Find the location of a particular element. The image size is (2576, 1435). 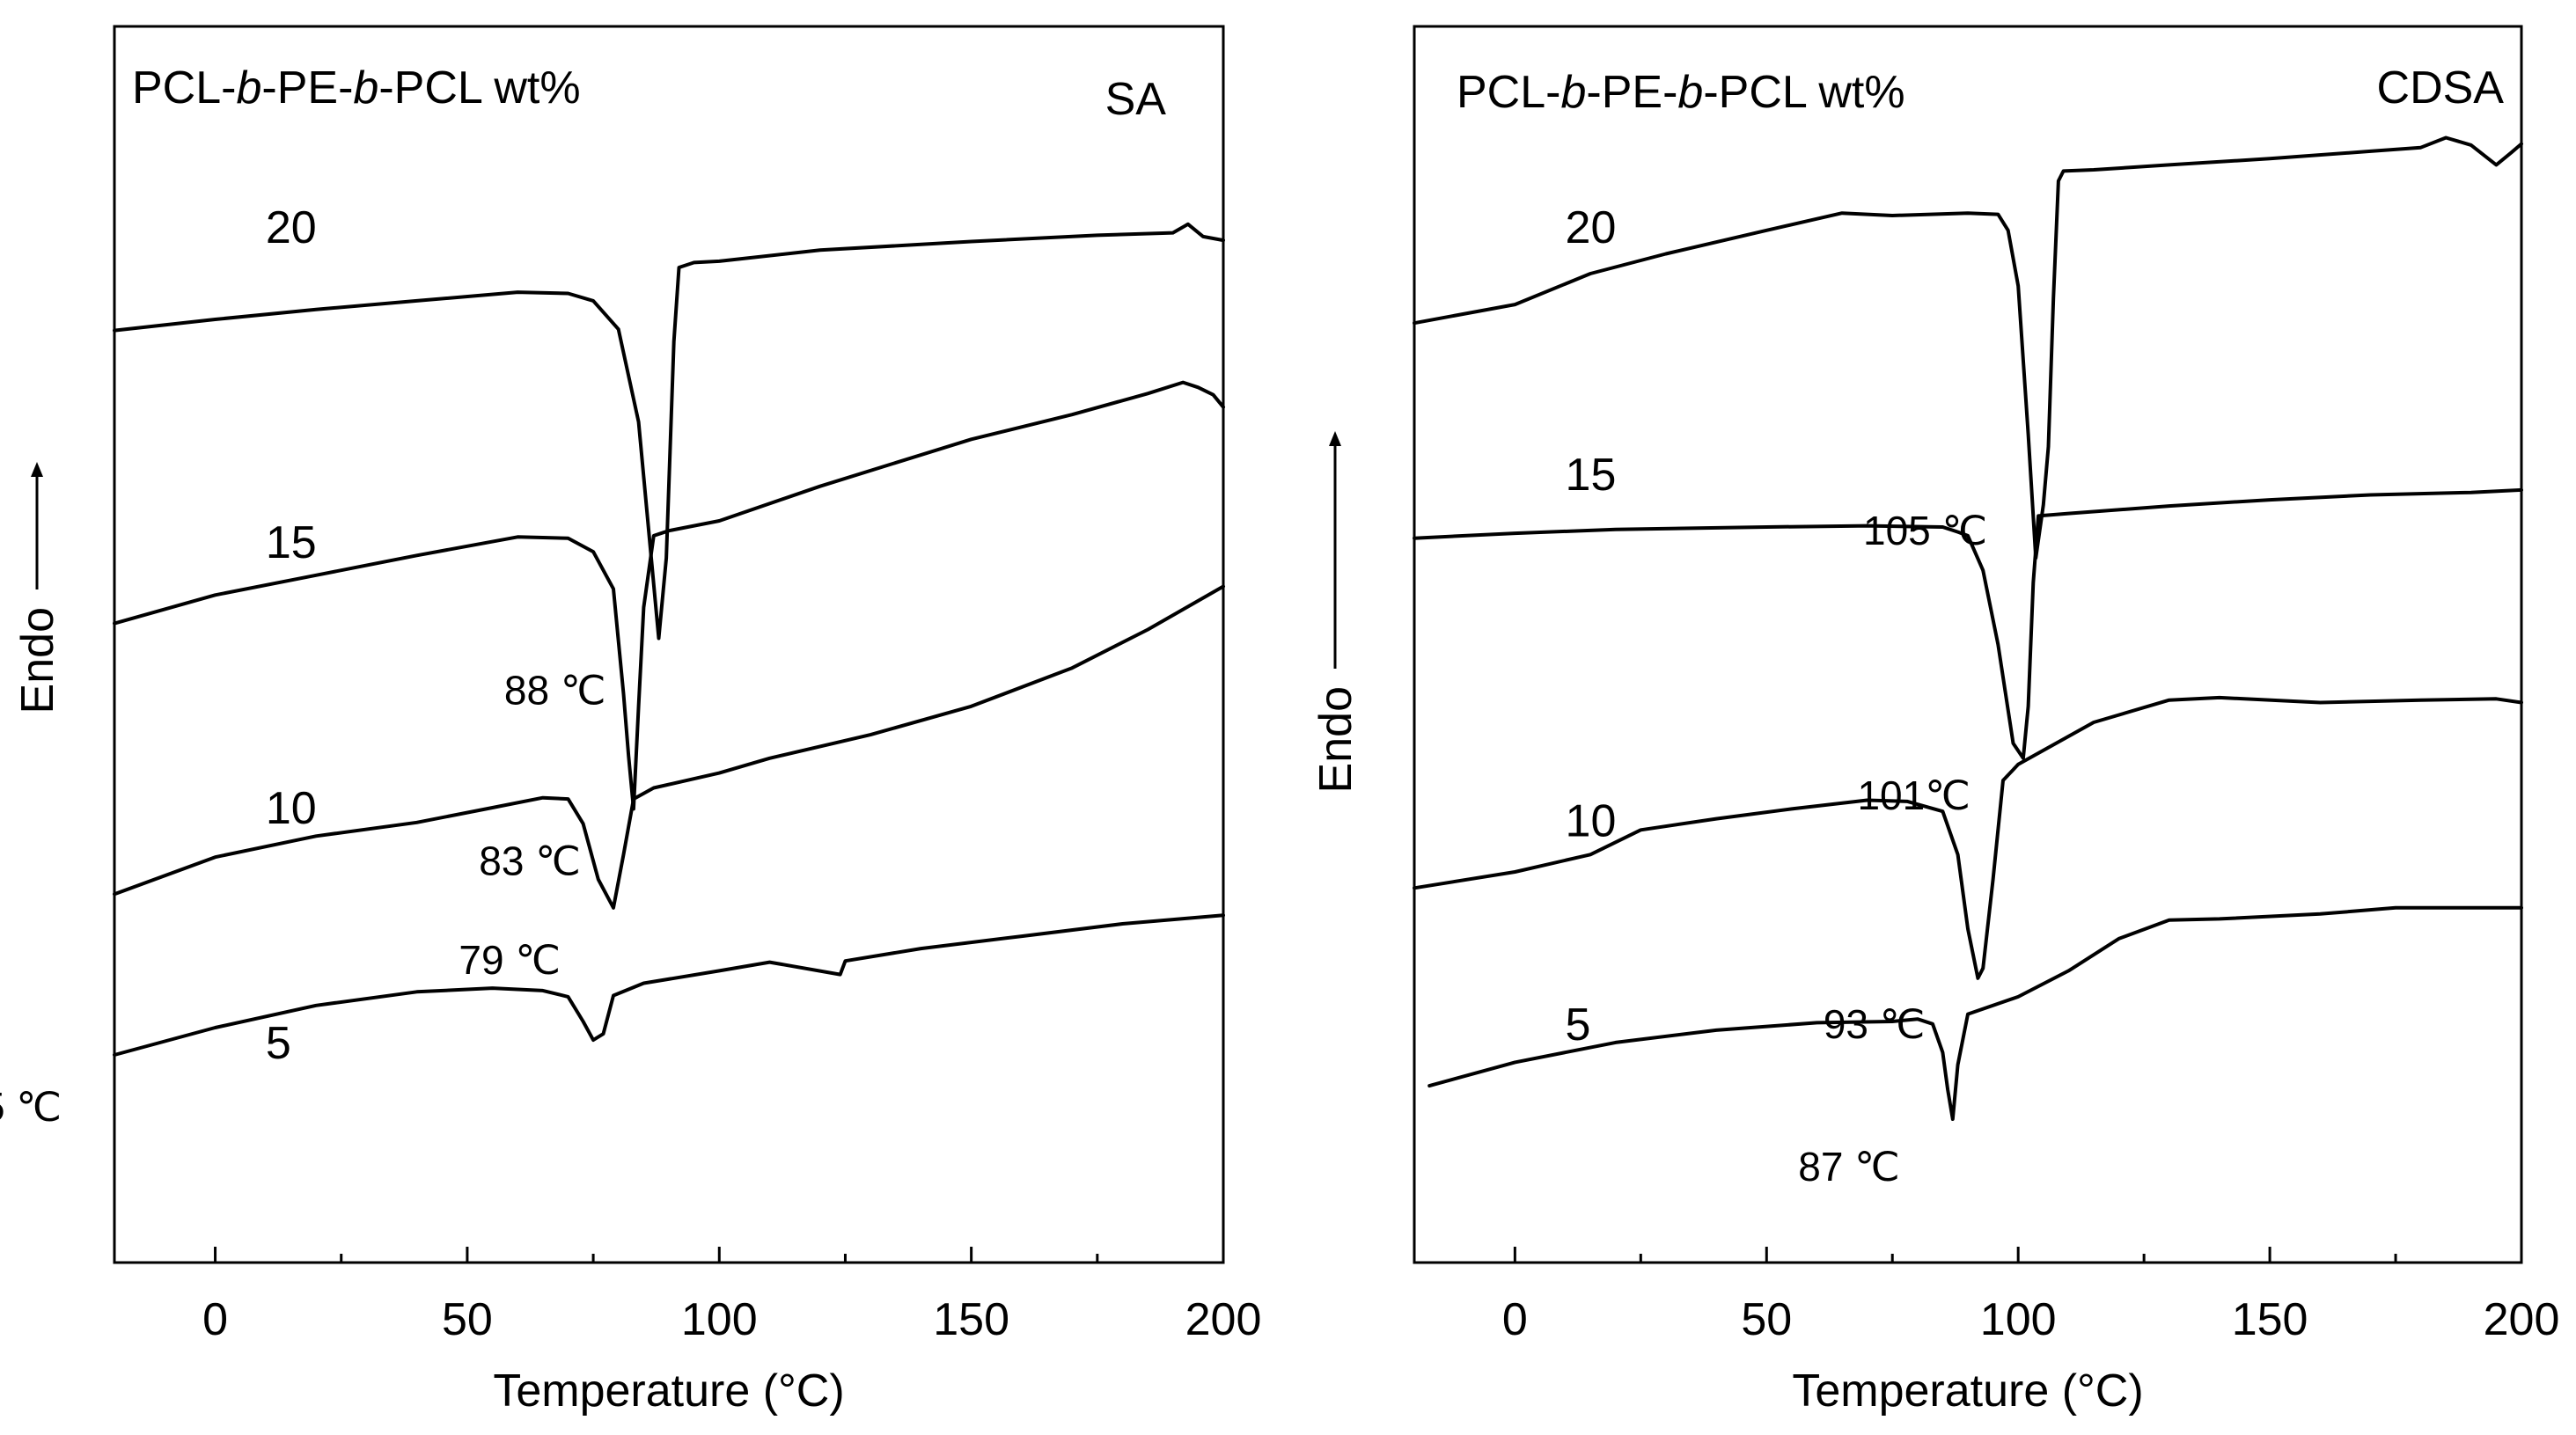

dsc-curve-sa-5wt is located at coordinates (669, 985).